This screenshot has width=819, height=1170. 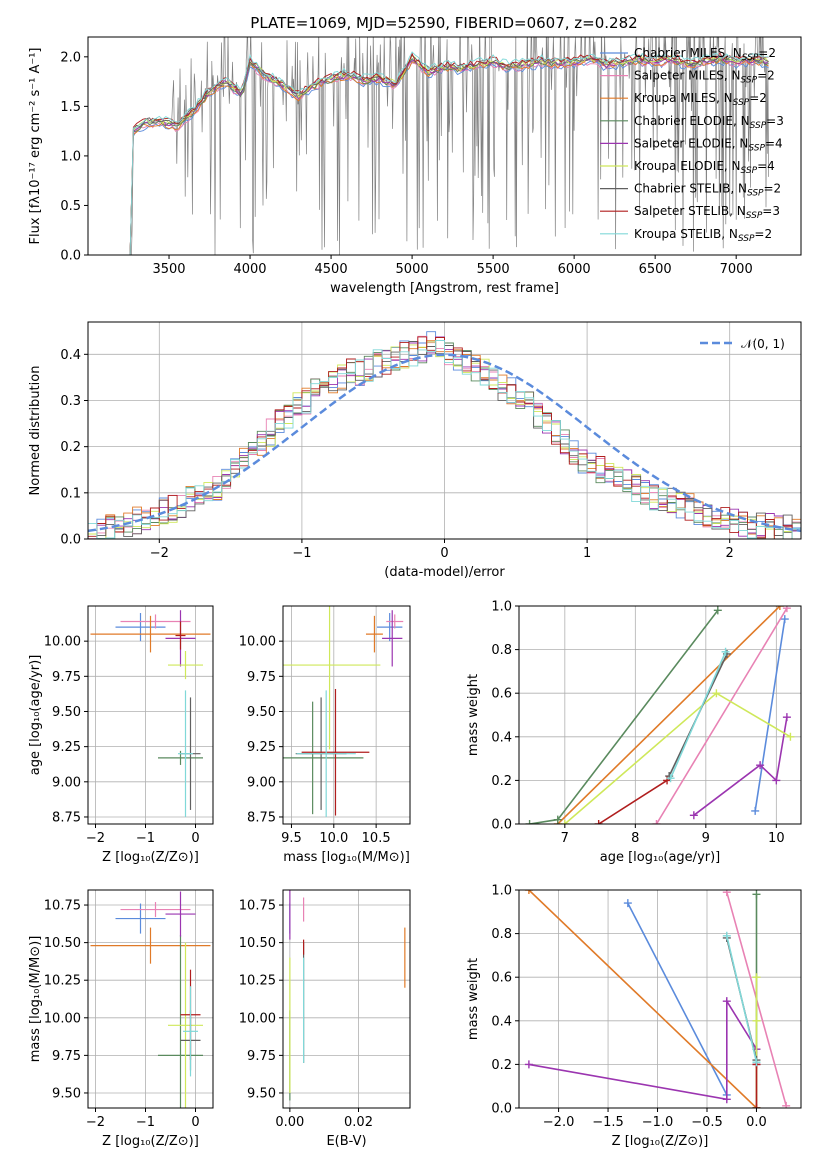 I want to click on x-tick-label: −2.0, so click(x=559, y=1122).